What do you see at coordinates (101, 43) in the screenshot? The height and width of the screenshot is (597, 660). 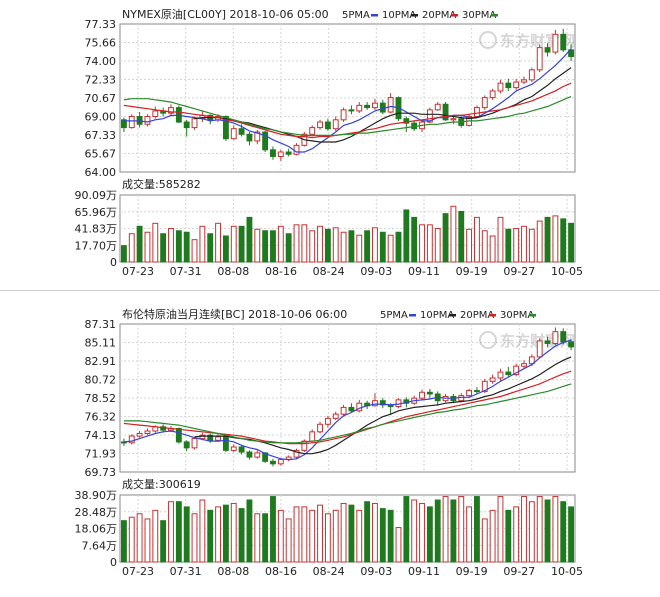 I see `price-tick-label: 75.66` at bounding box center [101, 43].